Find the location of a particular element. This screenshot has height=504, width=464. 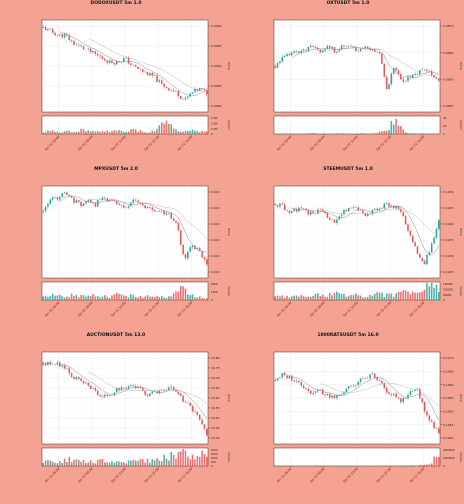

price-tick-label: 0.1060 is located at coordinates (448, 385).